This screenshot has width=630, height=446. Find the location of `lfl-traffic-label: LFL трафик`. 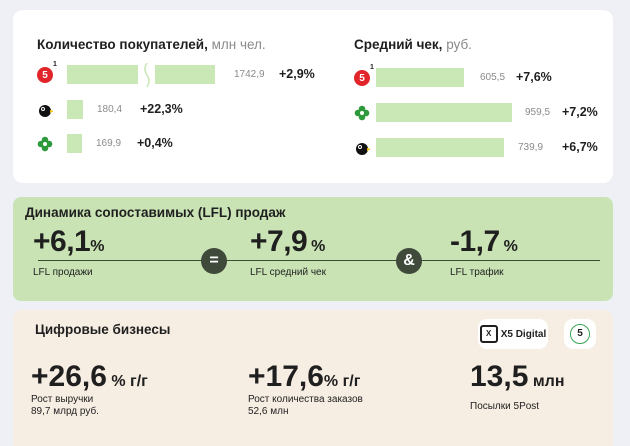

lfl-traffic-label: LFL трафик is located at coordinates (477, 272).